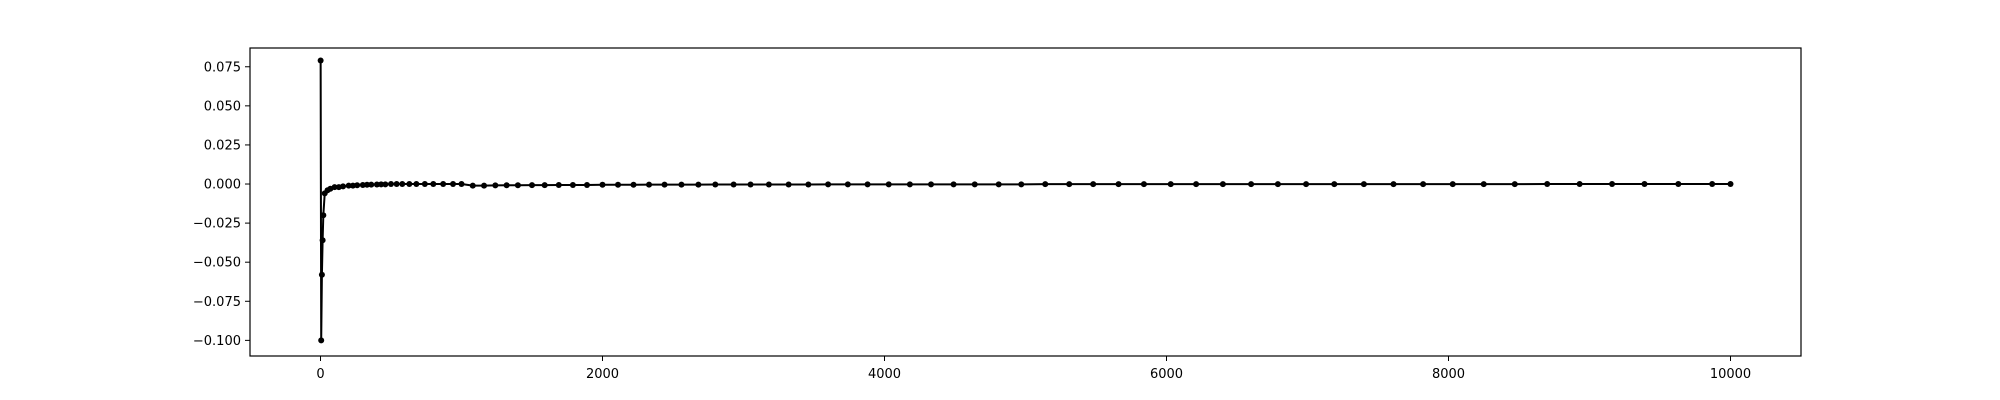 The width and height of the screenshot is (2000, 400). Describe the element at coordinates (222, 67) in the screenshot. I see `y-tick-label: 0.075` at that location.